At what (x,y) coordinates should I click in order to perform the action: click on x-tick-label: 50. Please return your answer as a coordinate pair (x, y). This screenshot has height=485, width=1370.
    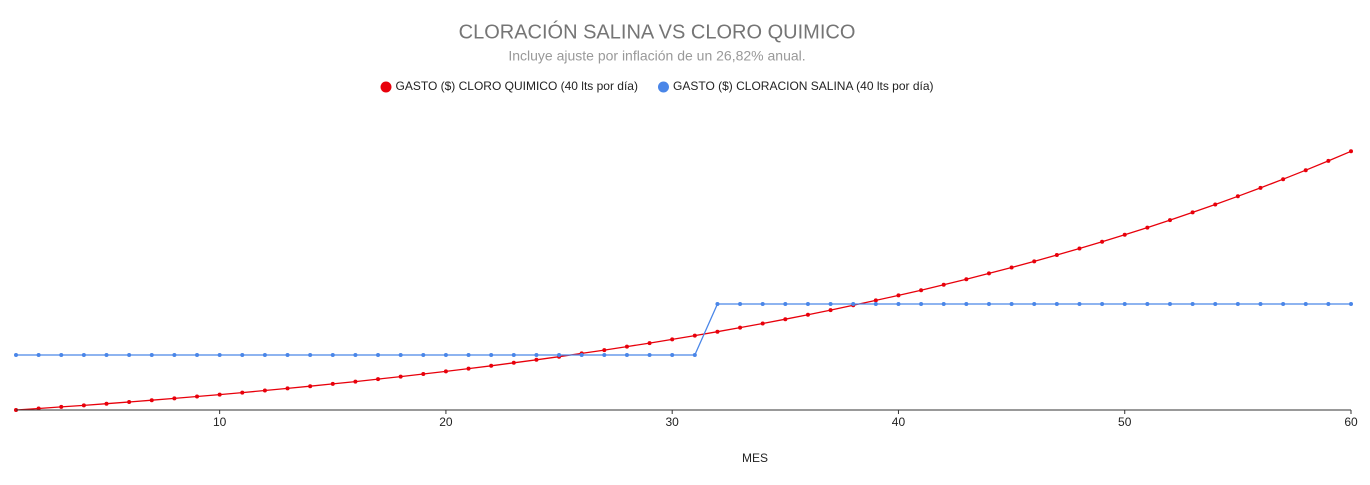
    Looking at the image, I should click on (1125, 422).